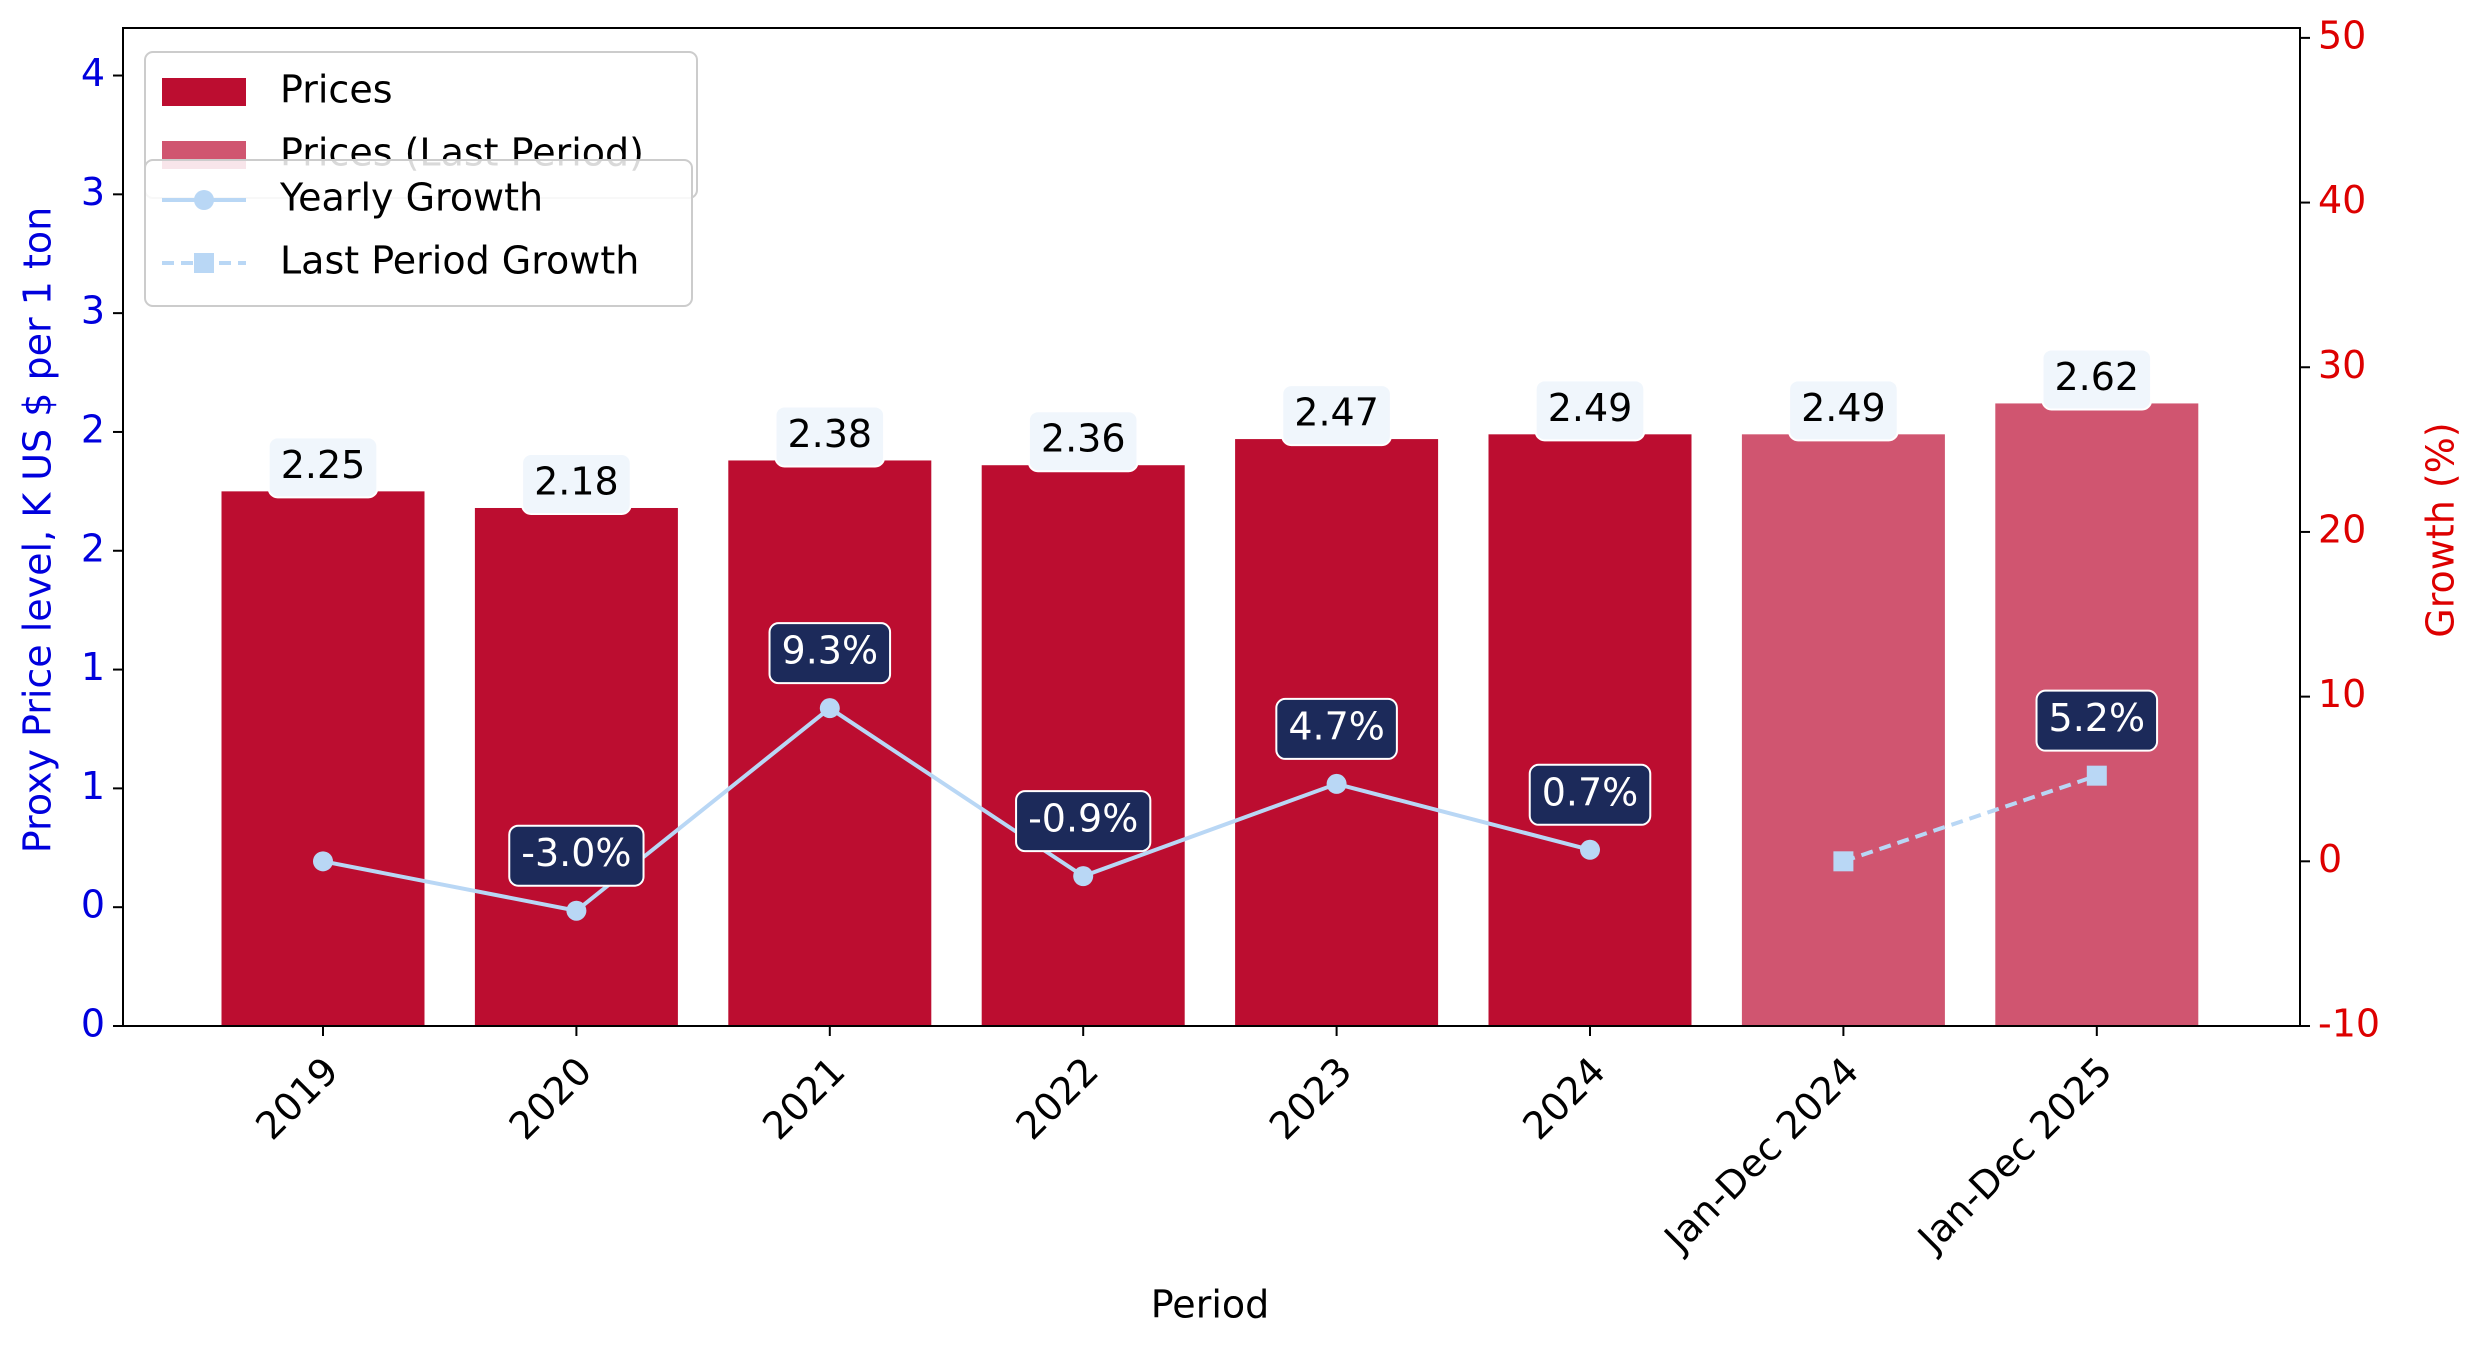 Image resolution: width=2473 pixels, height=1351 pixels. Describe the element at coordinates (1057, 1099) in the screenshot. I see `x-tick-label: 2022` at that location.